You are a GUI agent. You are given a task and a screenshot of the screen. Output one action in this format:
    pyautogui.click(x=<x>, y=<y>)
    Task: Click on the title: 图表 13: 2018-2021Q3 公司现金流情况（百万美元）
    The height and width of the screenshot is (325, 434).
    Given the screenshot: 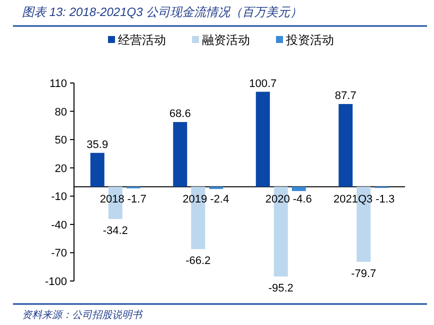 What is the action you would take?
    pyautogui.click(x=162, y=12)
    